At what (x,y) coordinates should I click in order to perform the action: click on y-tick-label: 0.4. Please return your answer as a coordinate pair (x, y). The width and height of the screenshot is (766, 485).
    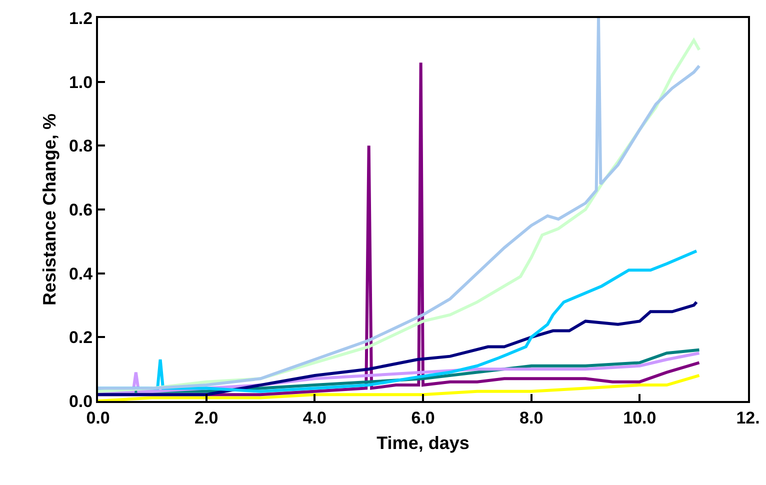
    Looking at the image, I should click on (81, 274).